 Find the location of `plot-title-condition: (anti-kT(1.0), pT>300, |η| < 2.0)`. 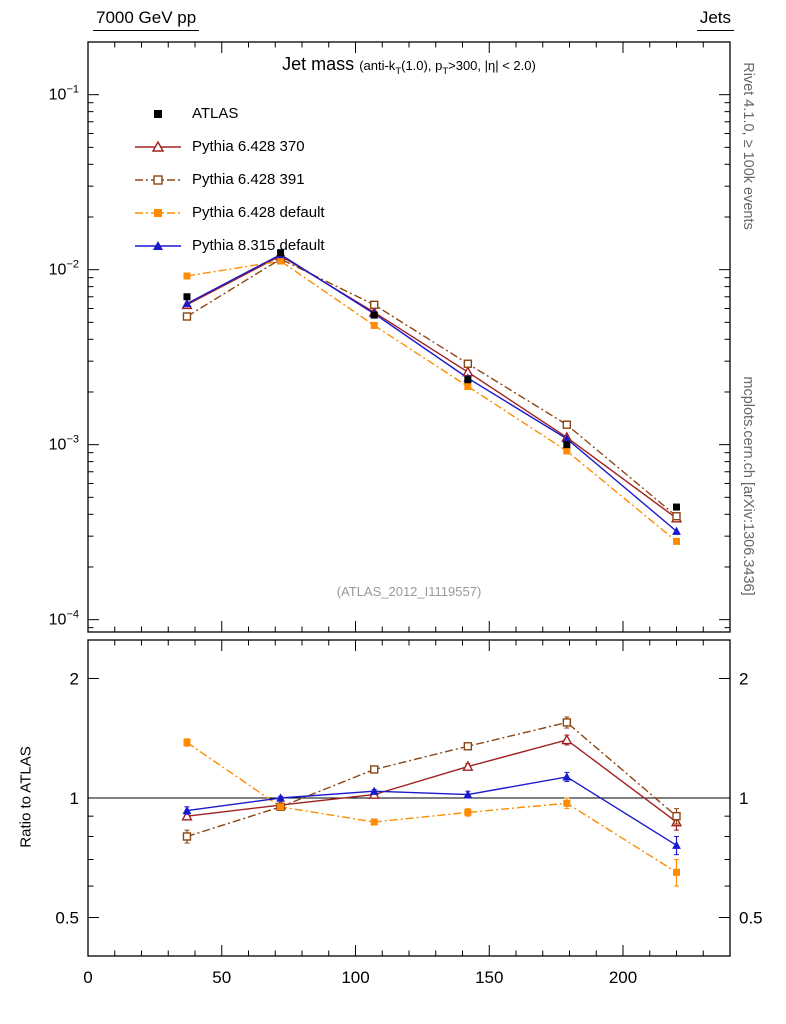

plot-title-condition: (anti-kT(1.0), pT>300, |η| < 2.0) is located at coordinates (447, 67).